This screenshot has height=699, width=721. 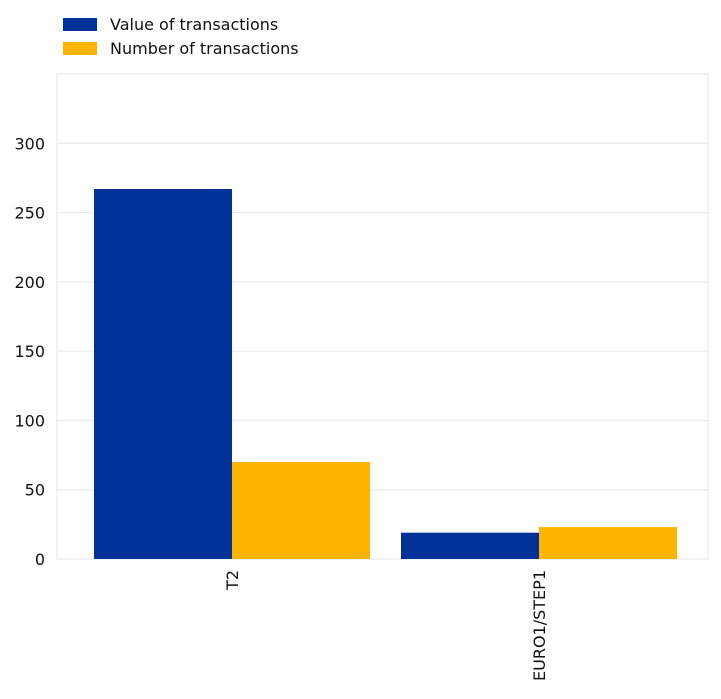 I want to click on y-tick-label: 50, so click(x=35, y=490).